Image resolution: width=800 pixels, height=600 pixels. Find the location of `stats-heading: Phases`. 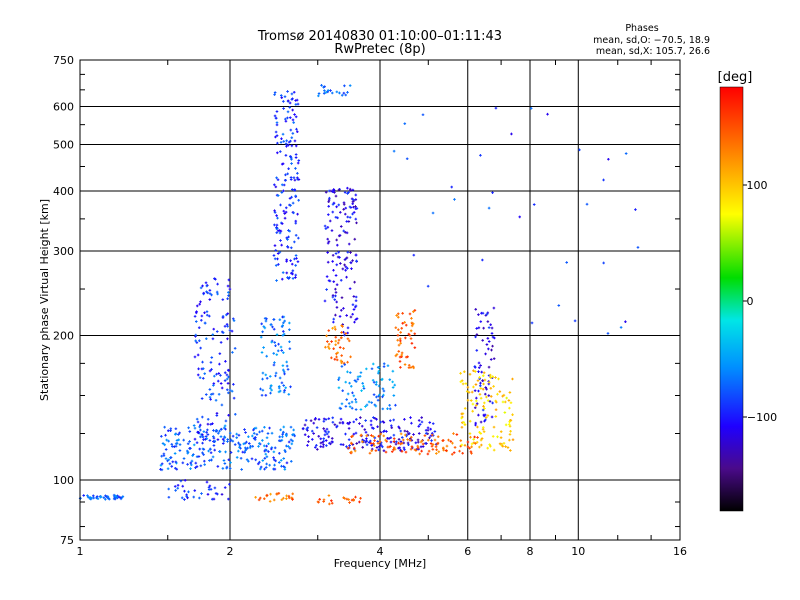

stats-heading: Phases is located at coordinates (641, 28).